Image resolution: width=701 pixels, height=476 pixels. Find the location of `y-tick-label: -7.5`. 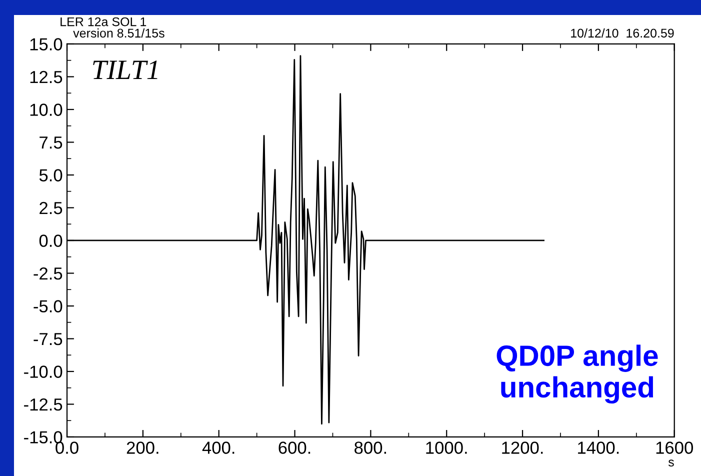

y-tick-label: -7.5 is located at coordinates (48, 339).